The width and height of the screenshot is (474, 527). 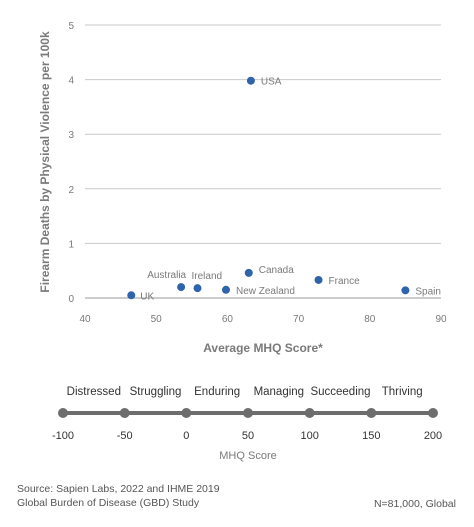 What do you see at coordinates (271, 82) in the screenshot?
I see `point-label: USA` at bounding box center [271, 82].